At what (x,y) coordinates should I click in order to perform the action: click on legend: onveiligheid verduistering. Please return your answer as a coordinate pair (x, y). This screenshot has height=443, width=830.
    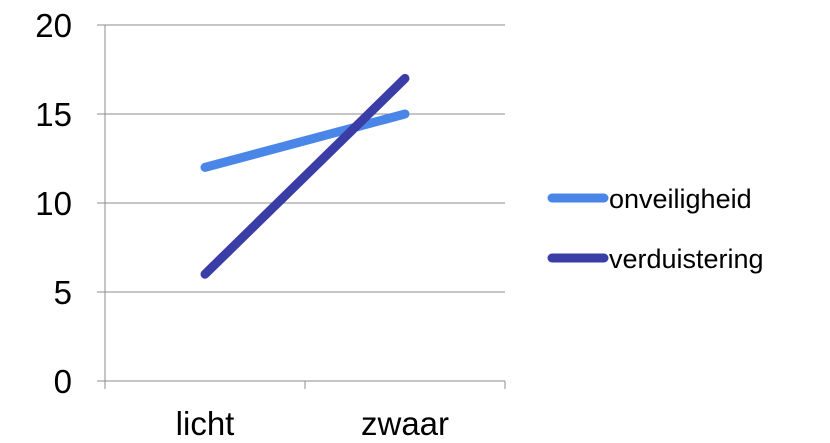
    Looking at the image, I should click on (655, 229).